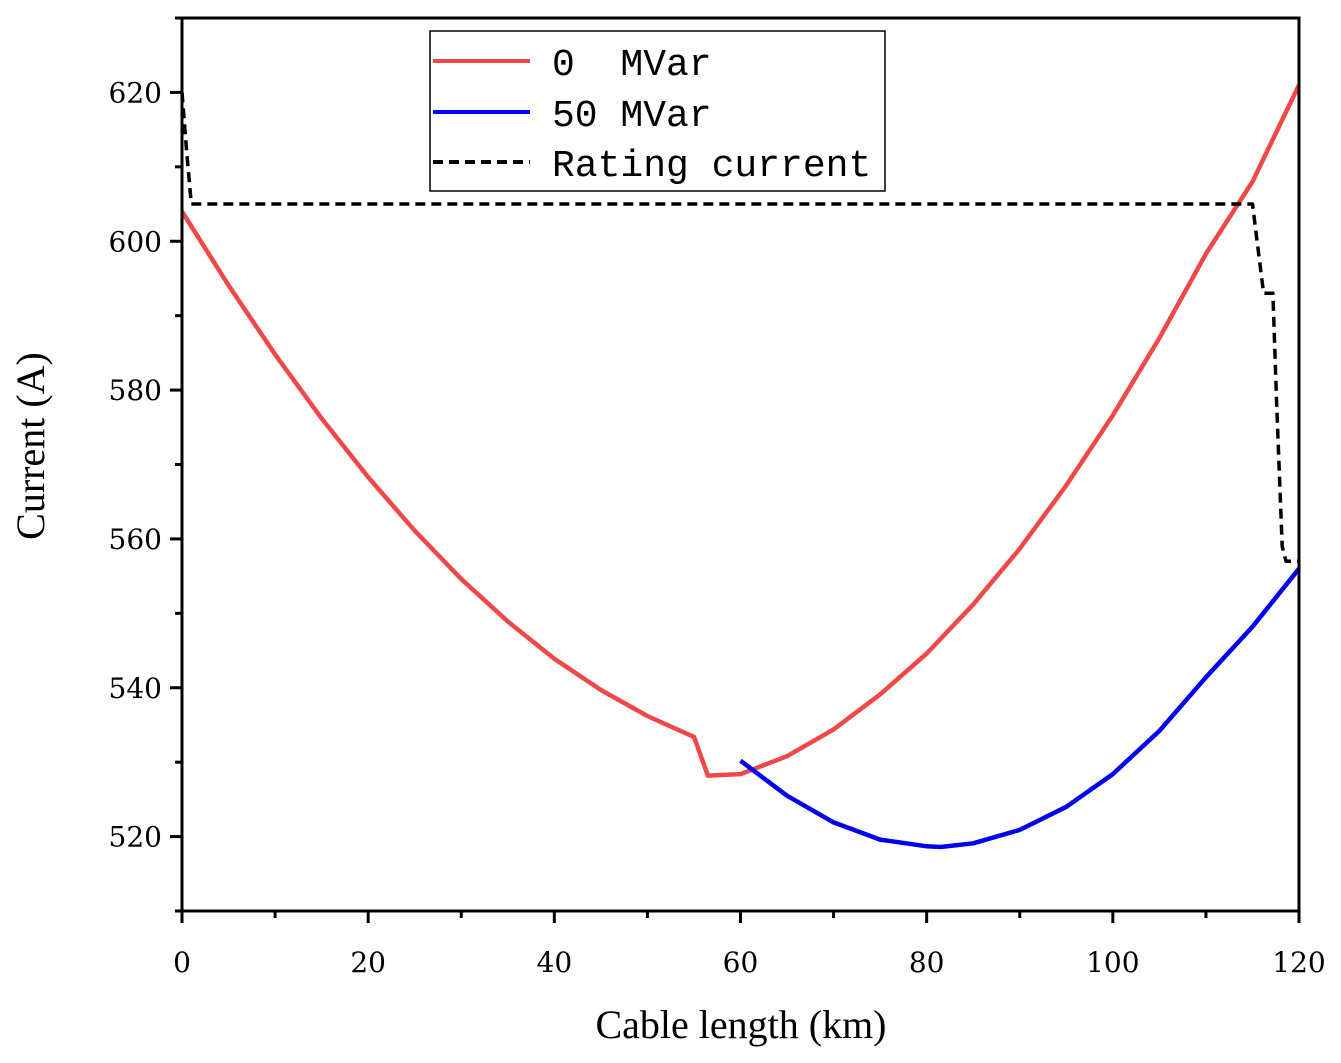 The image size is (1341, 1063). Describe the element at coordinates (135, 241) in the screenshot. I see `y-tick-label-600: 600` at that location.